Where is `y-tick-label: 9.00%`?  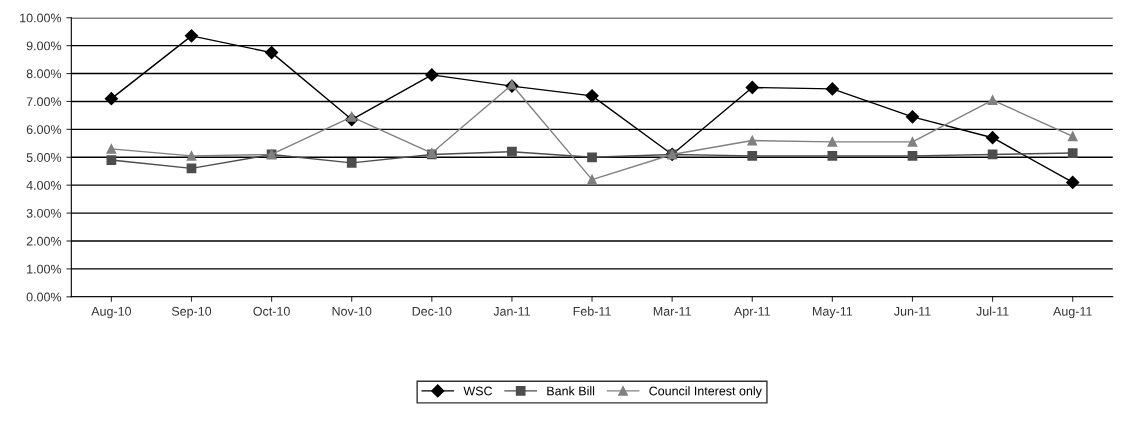 y-tick-label: 9.00% is located at coordinates (44, 46).